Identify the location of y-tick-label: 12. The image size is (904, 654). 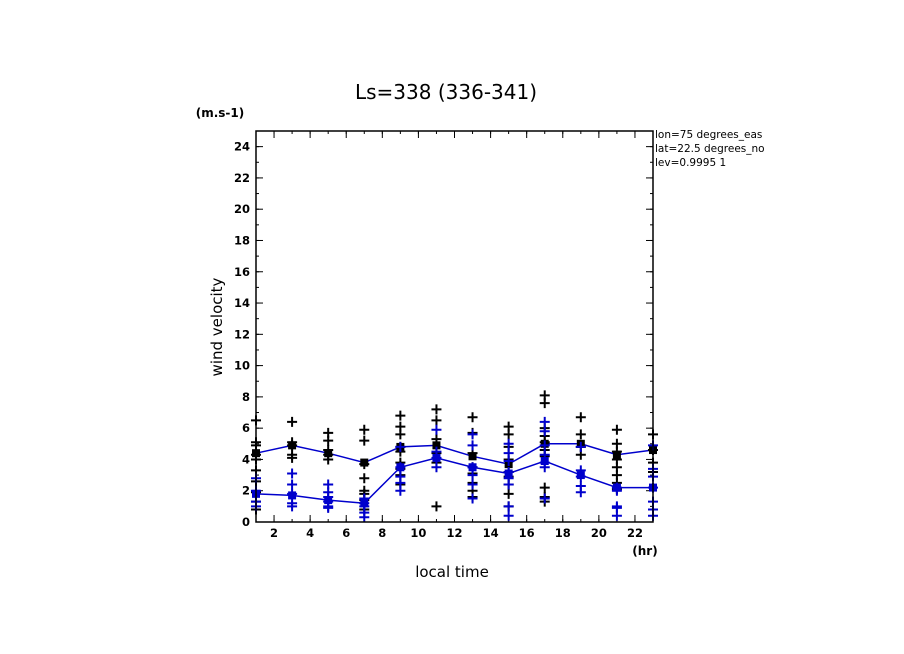
(242, 334).